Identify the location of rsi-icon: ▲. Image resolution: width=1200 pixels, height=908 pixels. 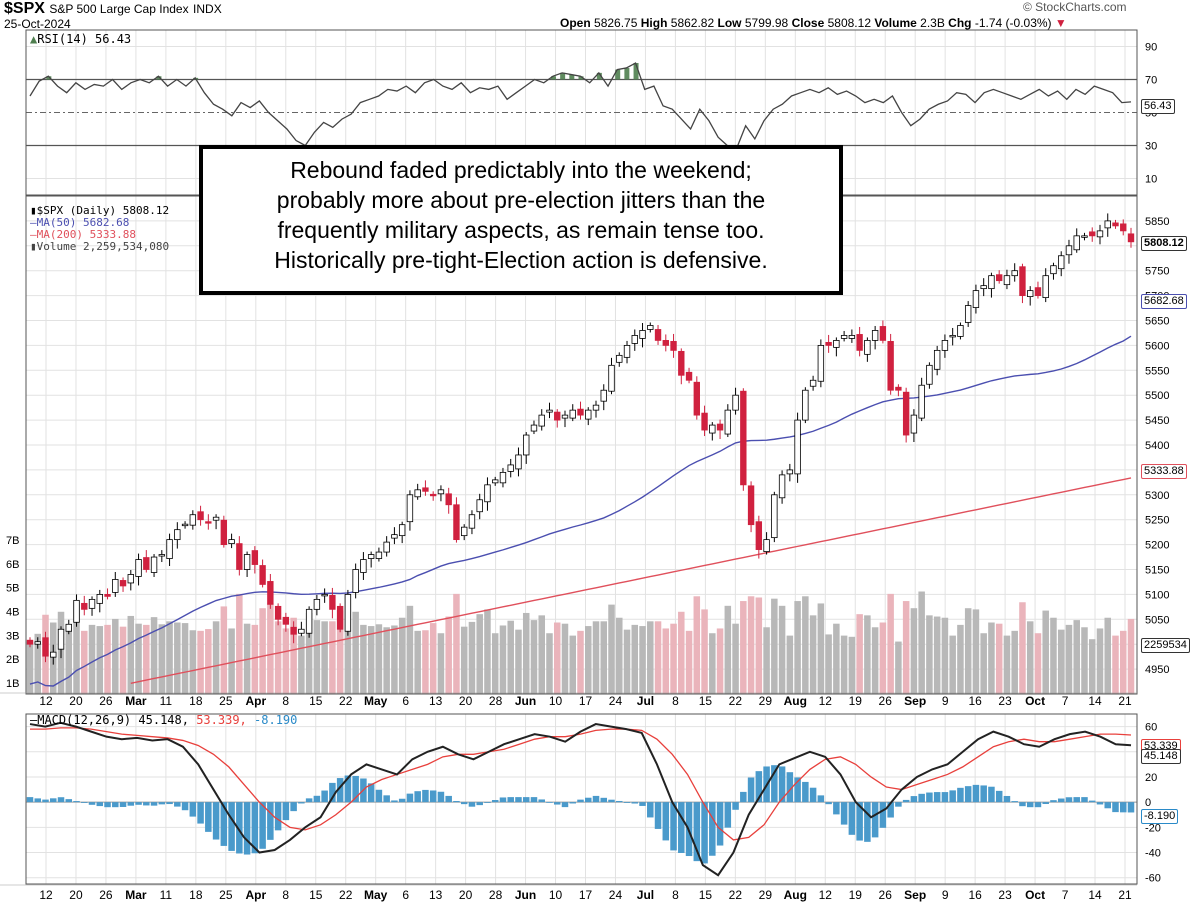
(34, 39).